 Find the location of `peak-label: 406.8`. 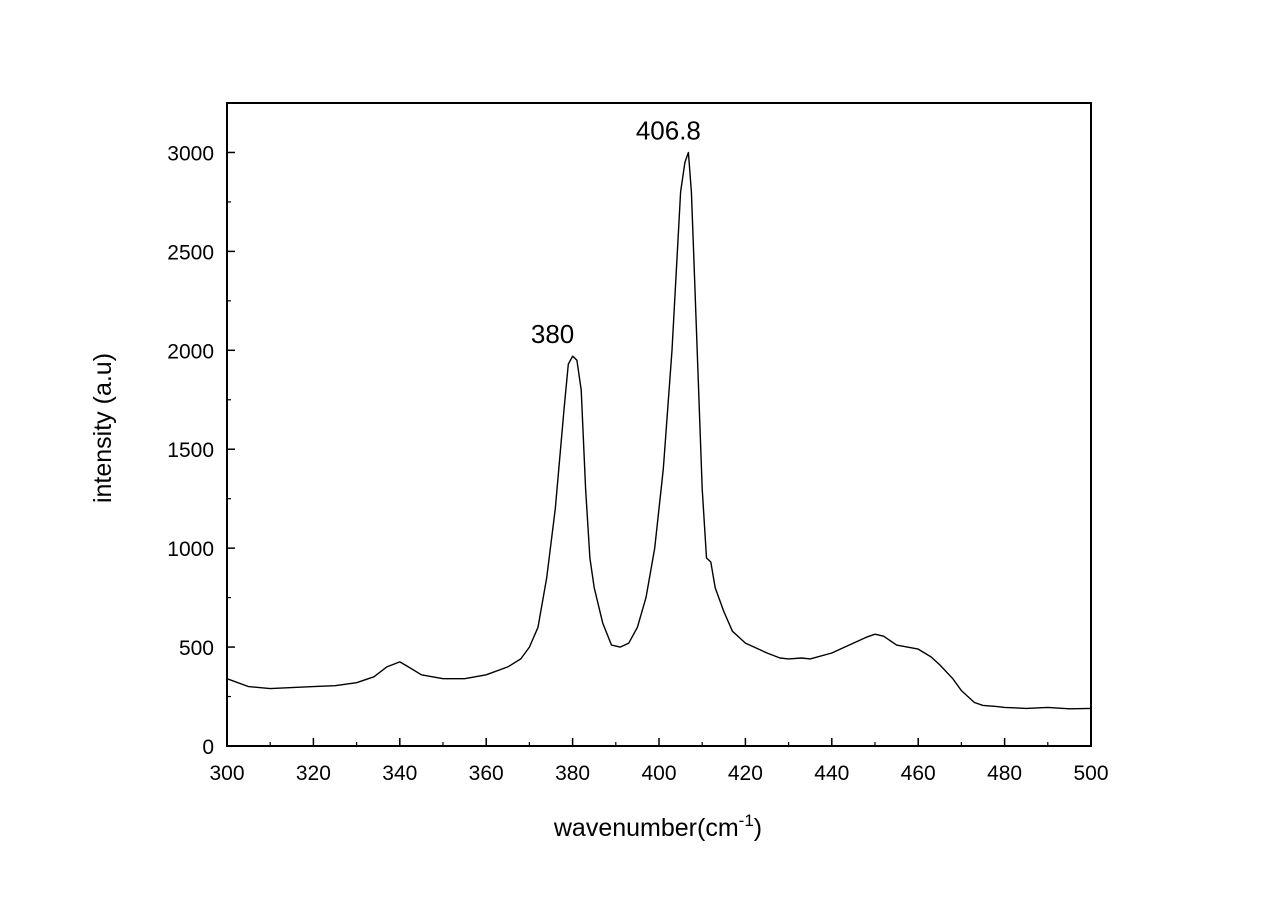

peak-label: 406.8 is located at coordinates (668, 130).